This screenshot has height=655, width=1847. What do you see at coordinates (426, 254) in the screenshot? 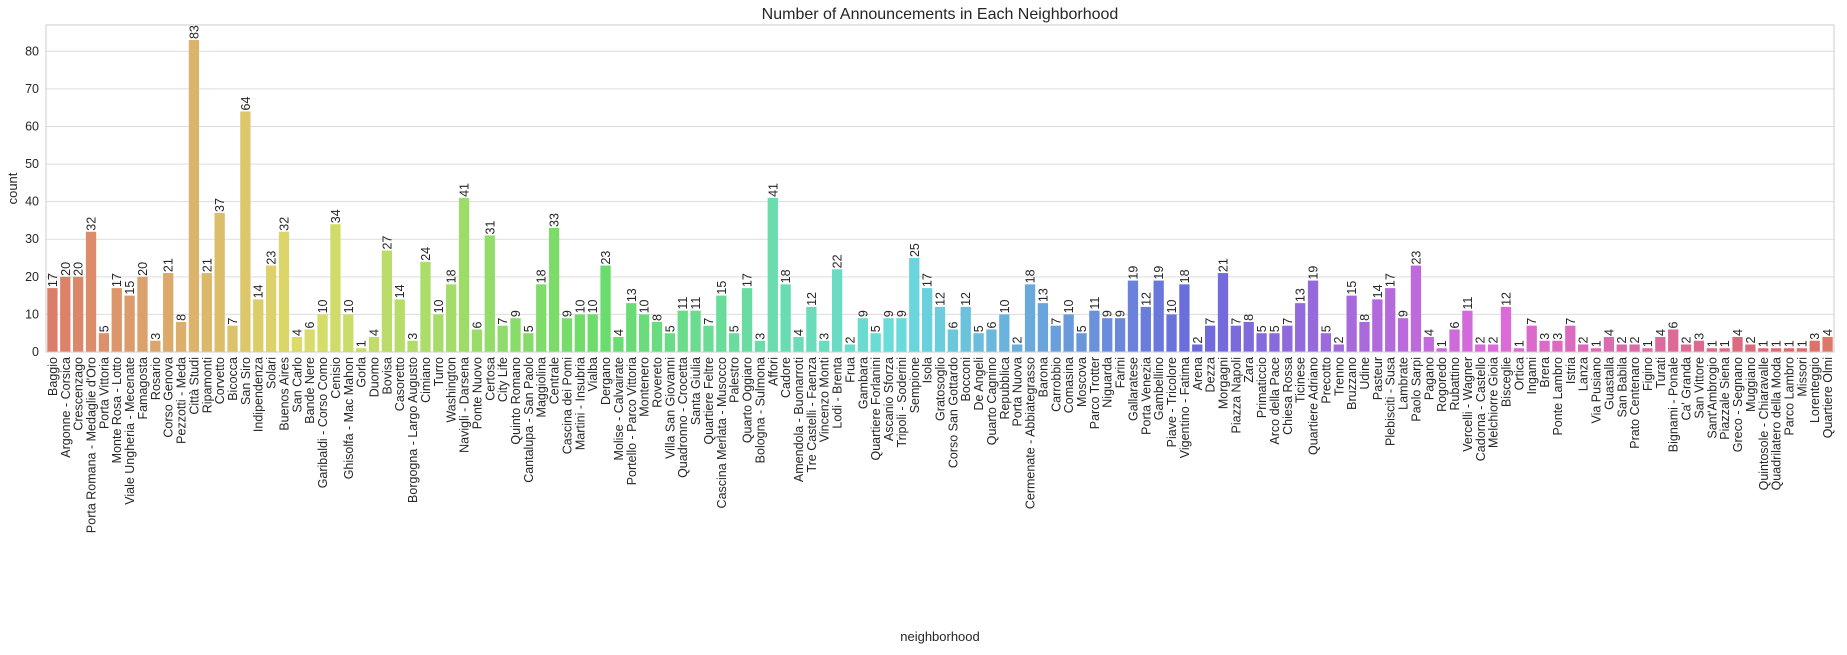
I see `bar-value-label: 24` at bounding box center [426, 254].